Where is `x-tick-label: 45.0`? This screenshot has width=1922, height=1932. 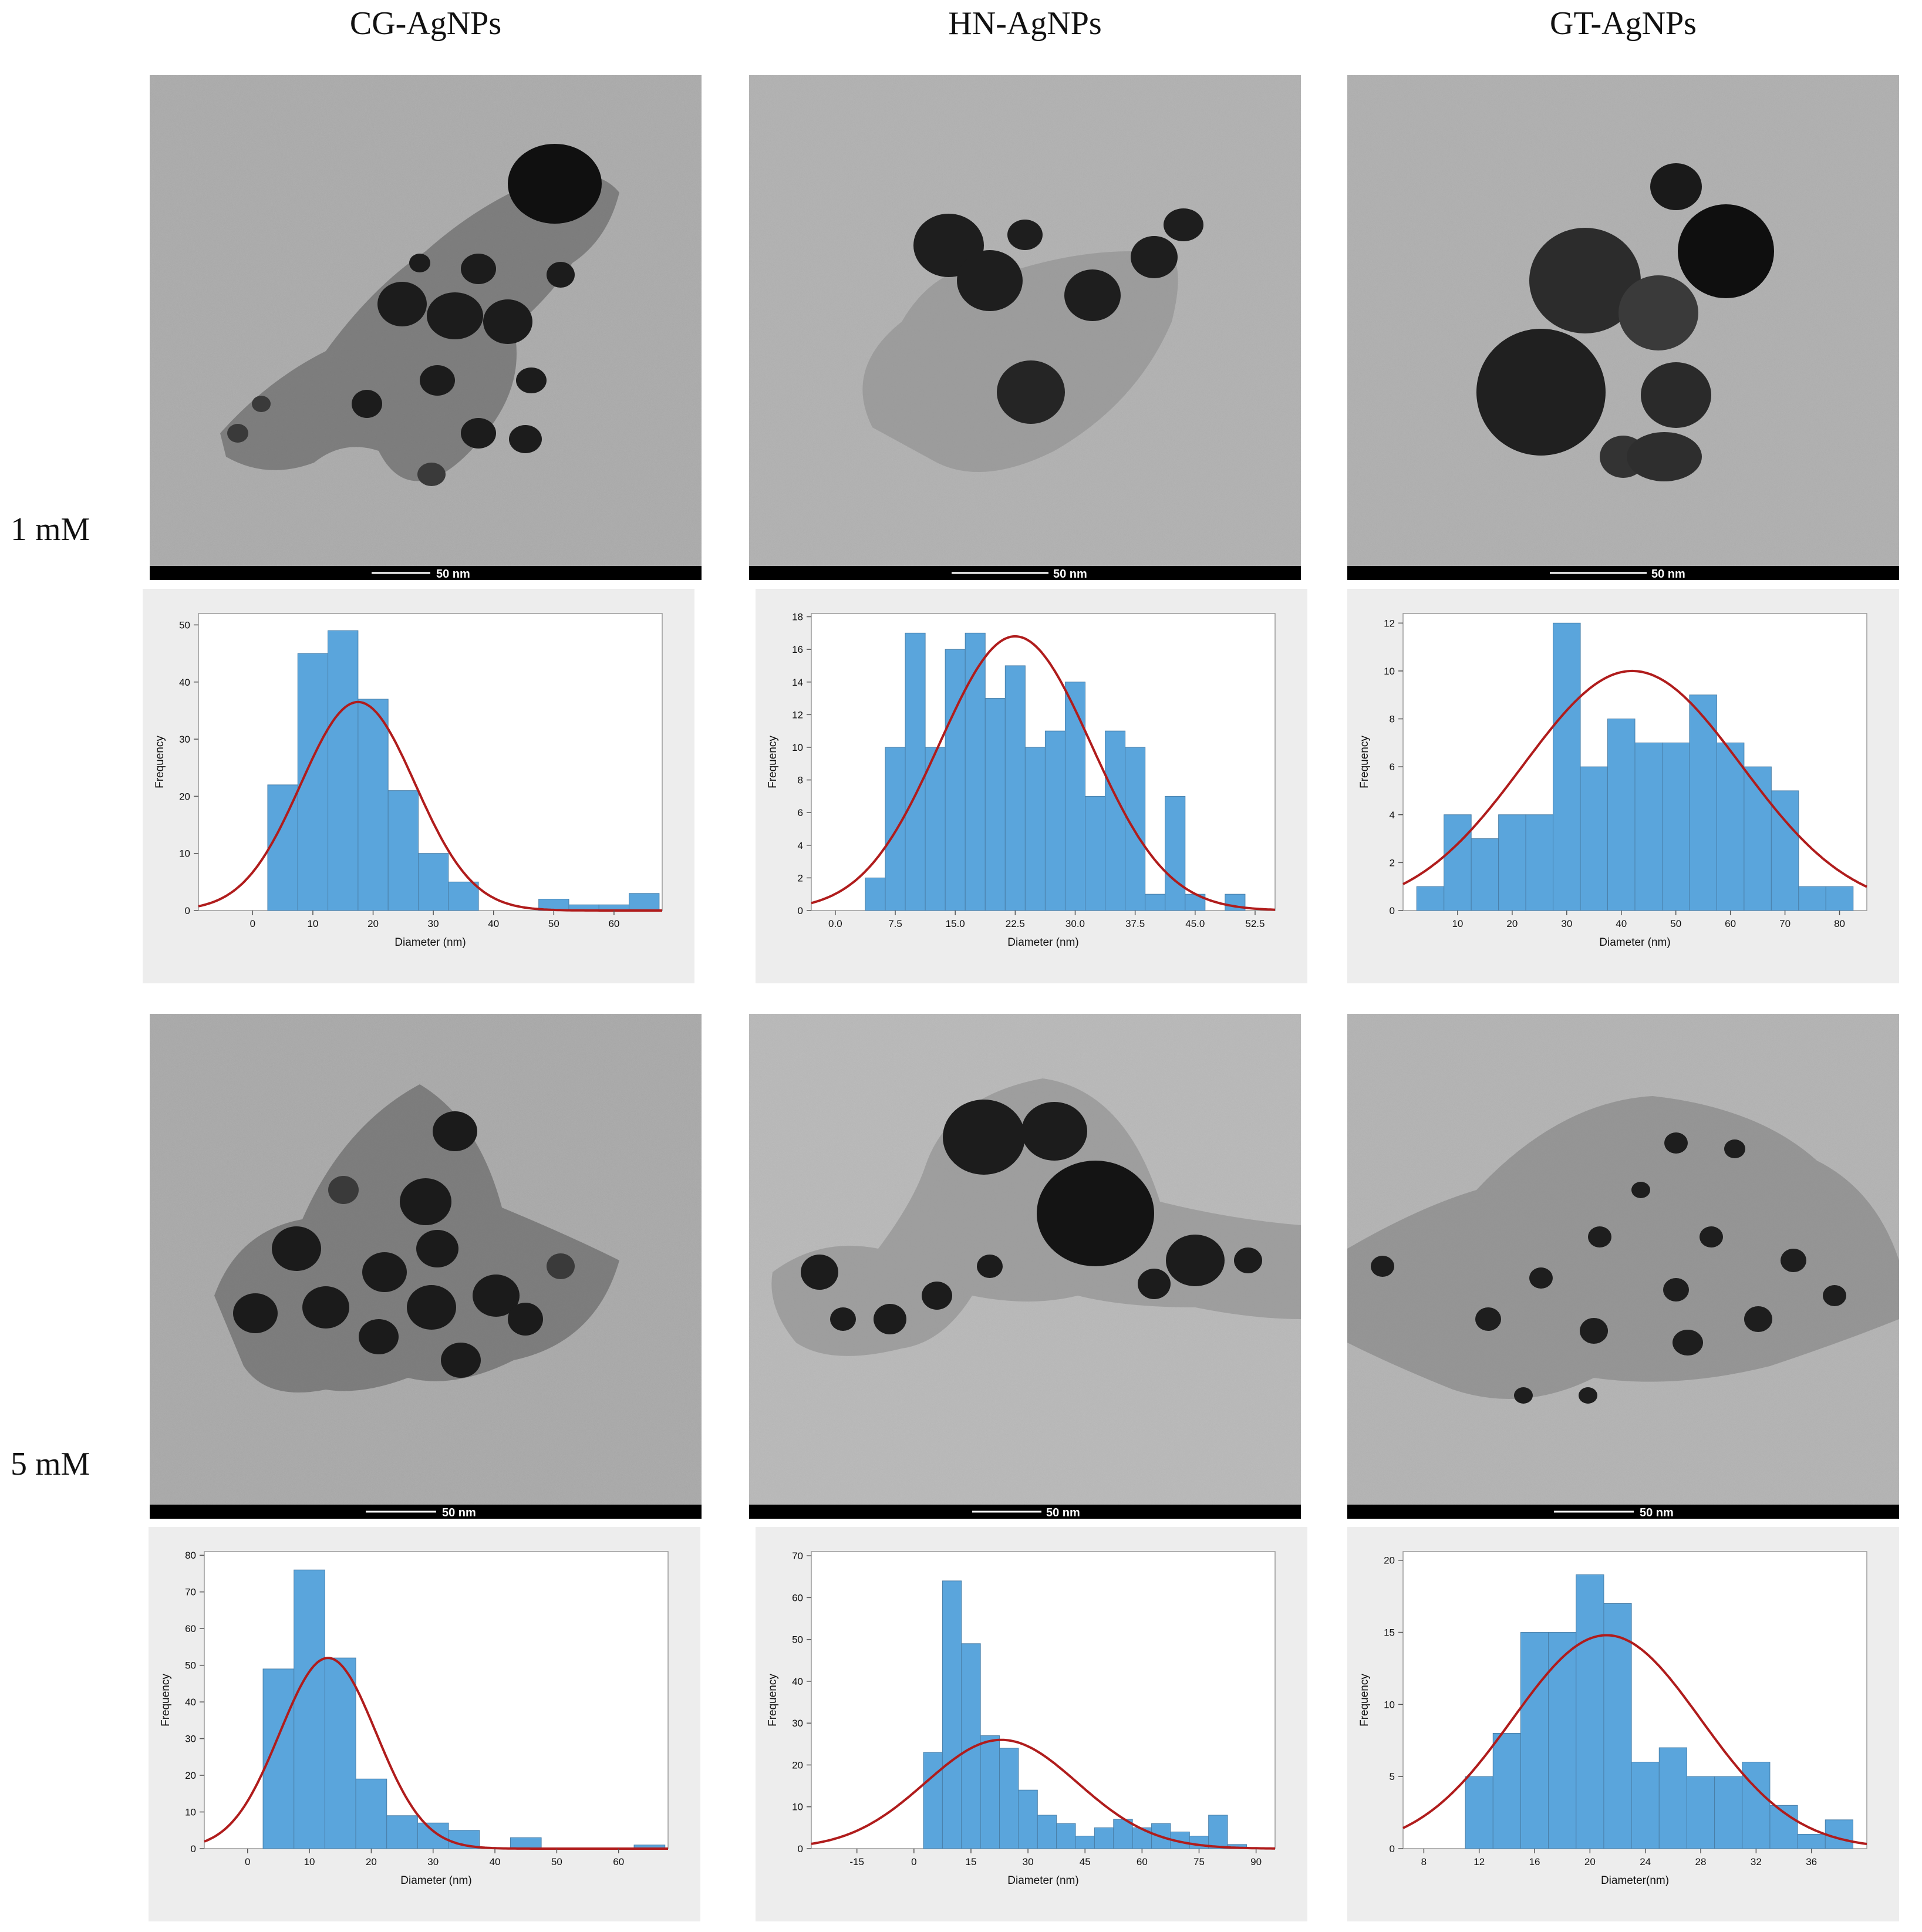
x-tick-label: 45.0 is located at coordinates (1195, 923).